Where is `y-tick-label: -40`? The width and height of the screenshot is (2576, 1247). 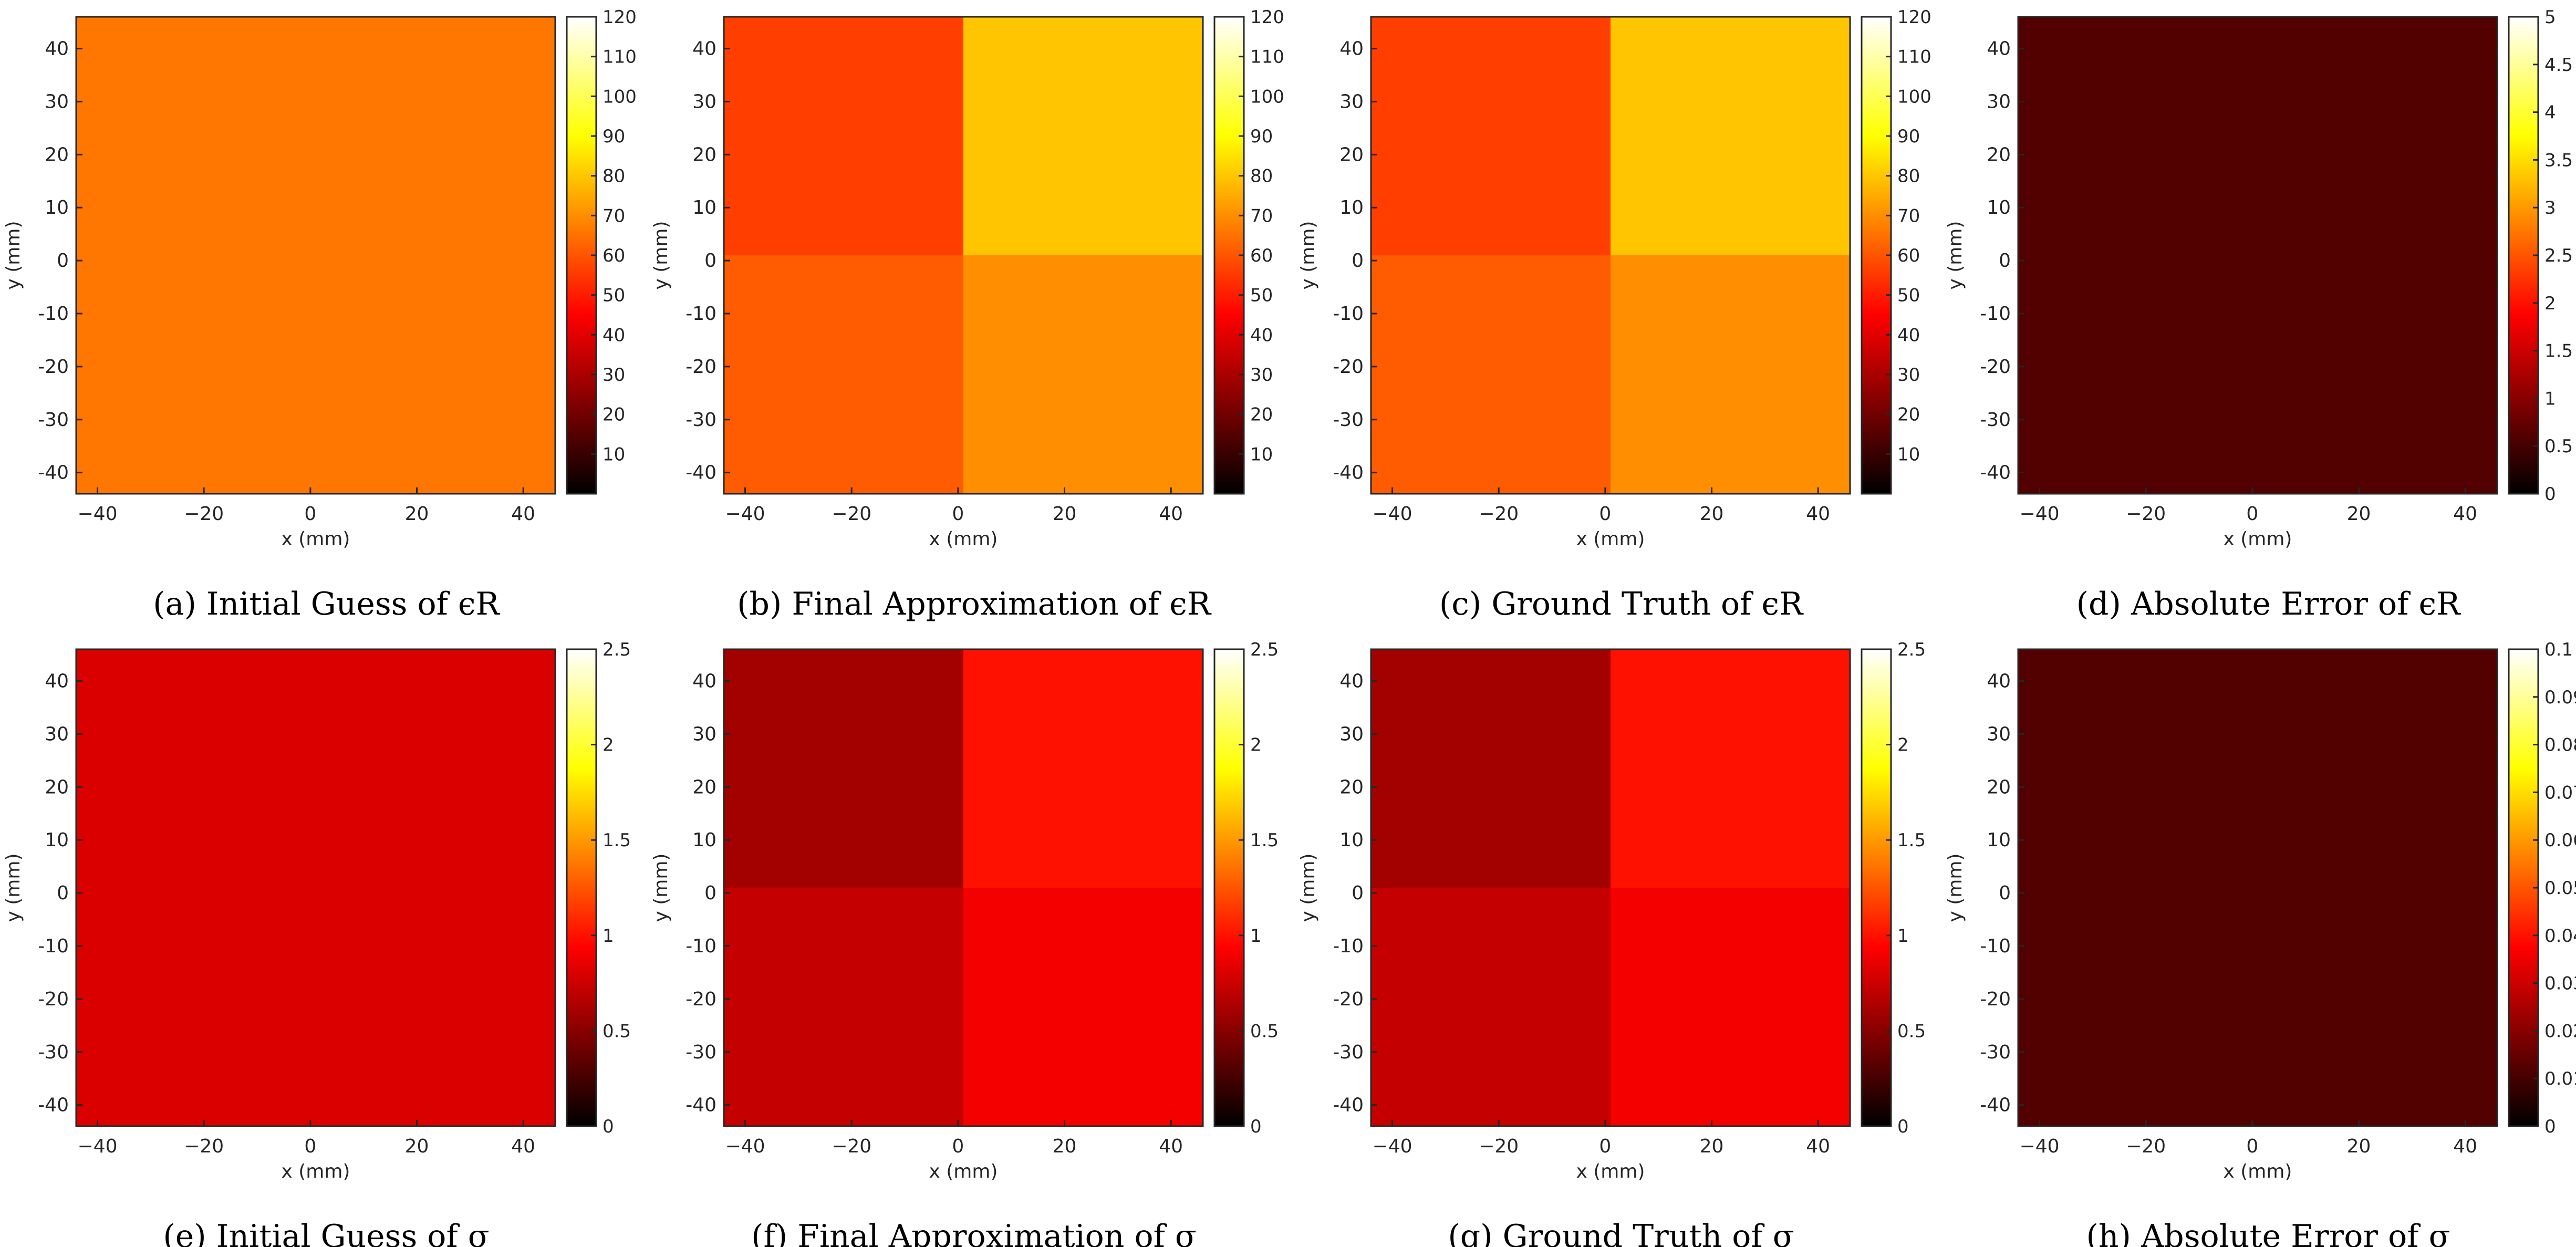
y-tick-label: -40 is located at coordinates (700, 1105).